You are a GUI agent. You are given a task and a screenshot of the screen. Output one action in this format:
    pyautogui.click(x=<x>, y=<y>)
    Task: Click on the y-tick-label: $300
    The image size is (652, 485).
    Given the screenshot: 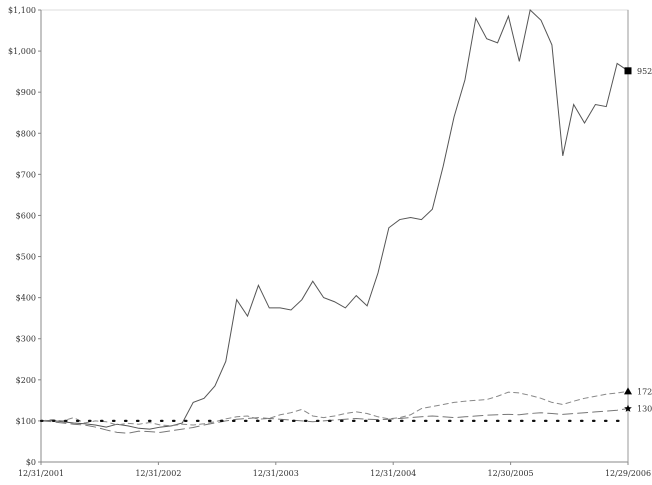 What is the action you would take?
    pyautogui.click(x=26, y=339)
    